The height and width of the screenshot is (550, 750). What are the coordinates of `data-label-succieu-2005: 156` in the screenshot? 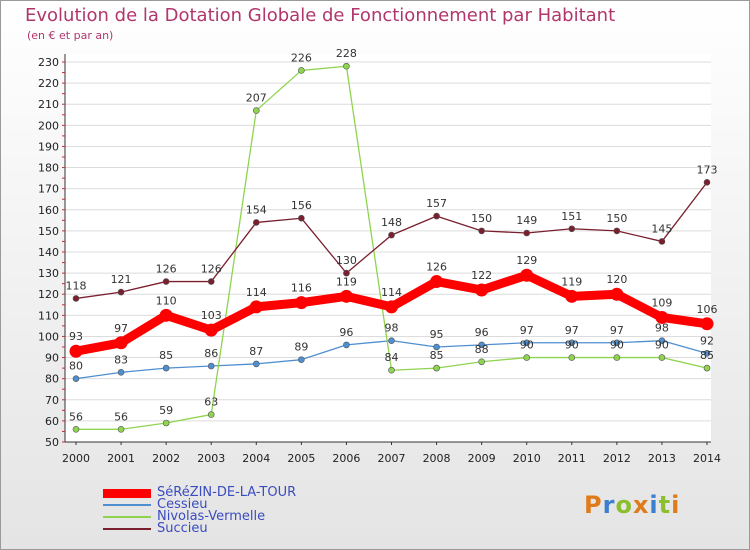 It's located at (301, 205).